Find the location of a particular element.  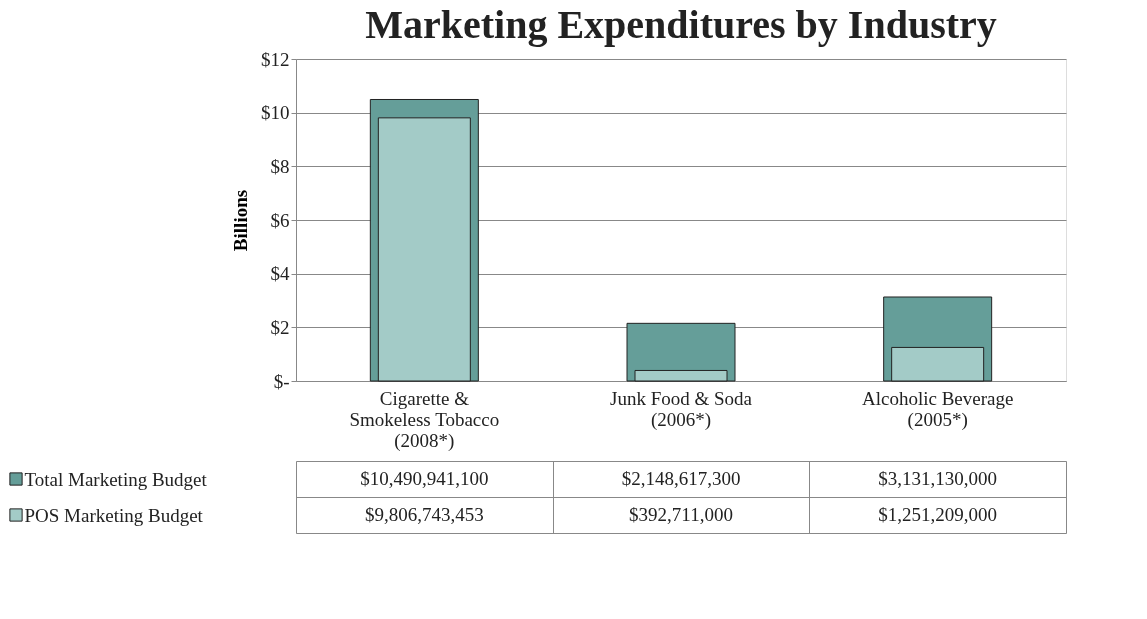

y-tick-label: $10 is located at coordinates (275, 113).